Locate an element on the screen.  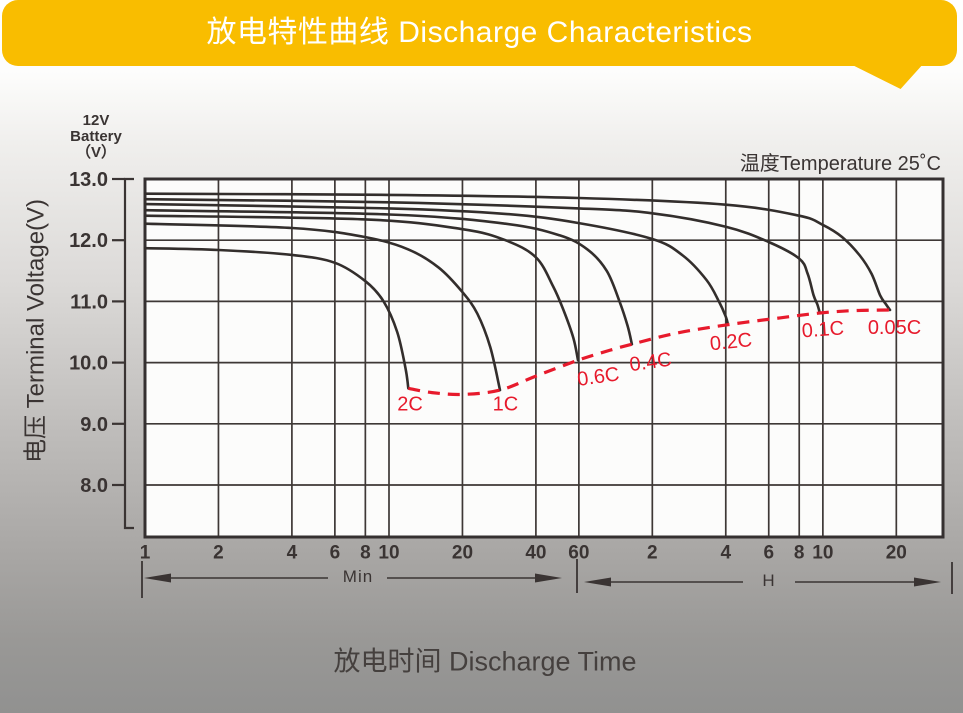
curve-0.4C is located at coordinates (388, 277).